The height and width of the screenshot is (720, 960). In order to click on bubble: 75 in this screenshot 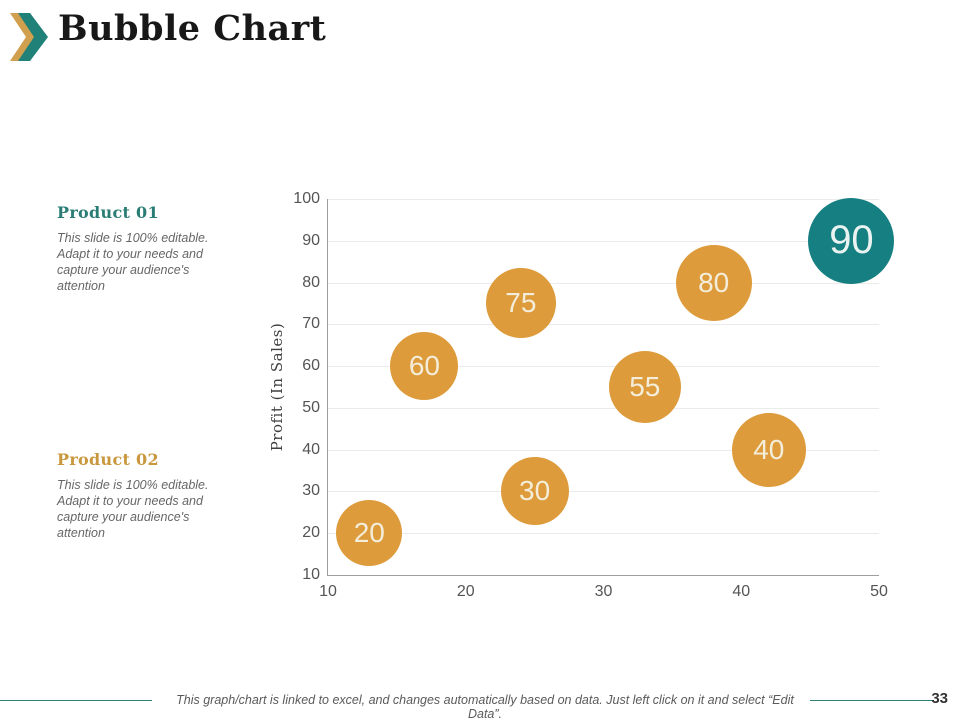, I will do `click(520, 303)`.